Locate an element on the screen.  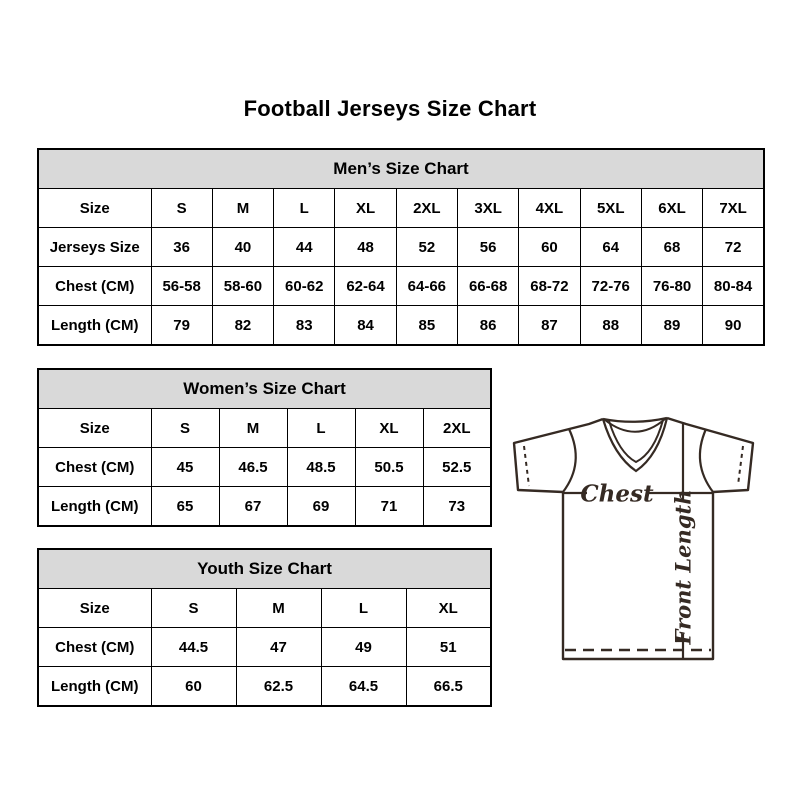
value-cell: 58-60 is located at coordinates (243, 286).